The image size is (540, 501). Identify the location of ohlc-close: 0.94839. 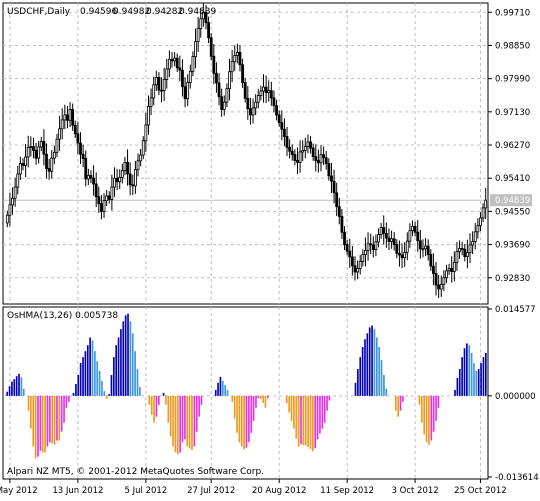
(197, 12).